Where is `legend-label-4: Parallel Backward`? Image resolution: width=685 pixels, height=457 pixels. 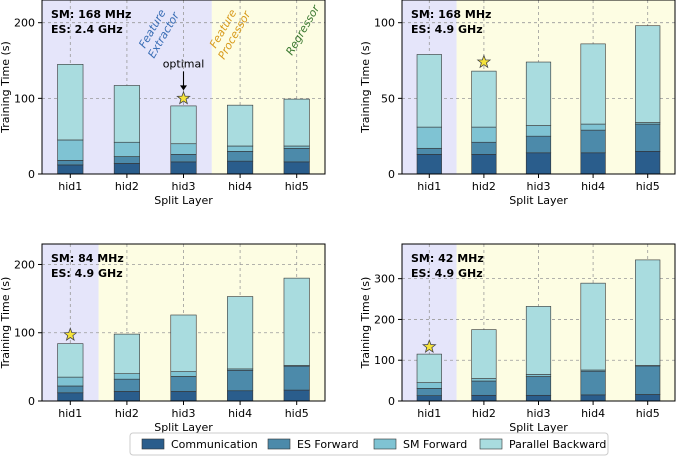
legend-label-4: Parallel Backward is located at coordinates (557, 444).